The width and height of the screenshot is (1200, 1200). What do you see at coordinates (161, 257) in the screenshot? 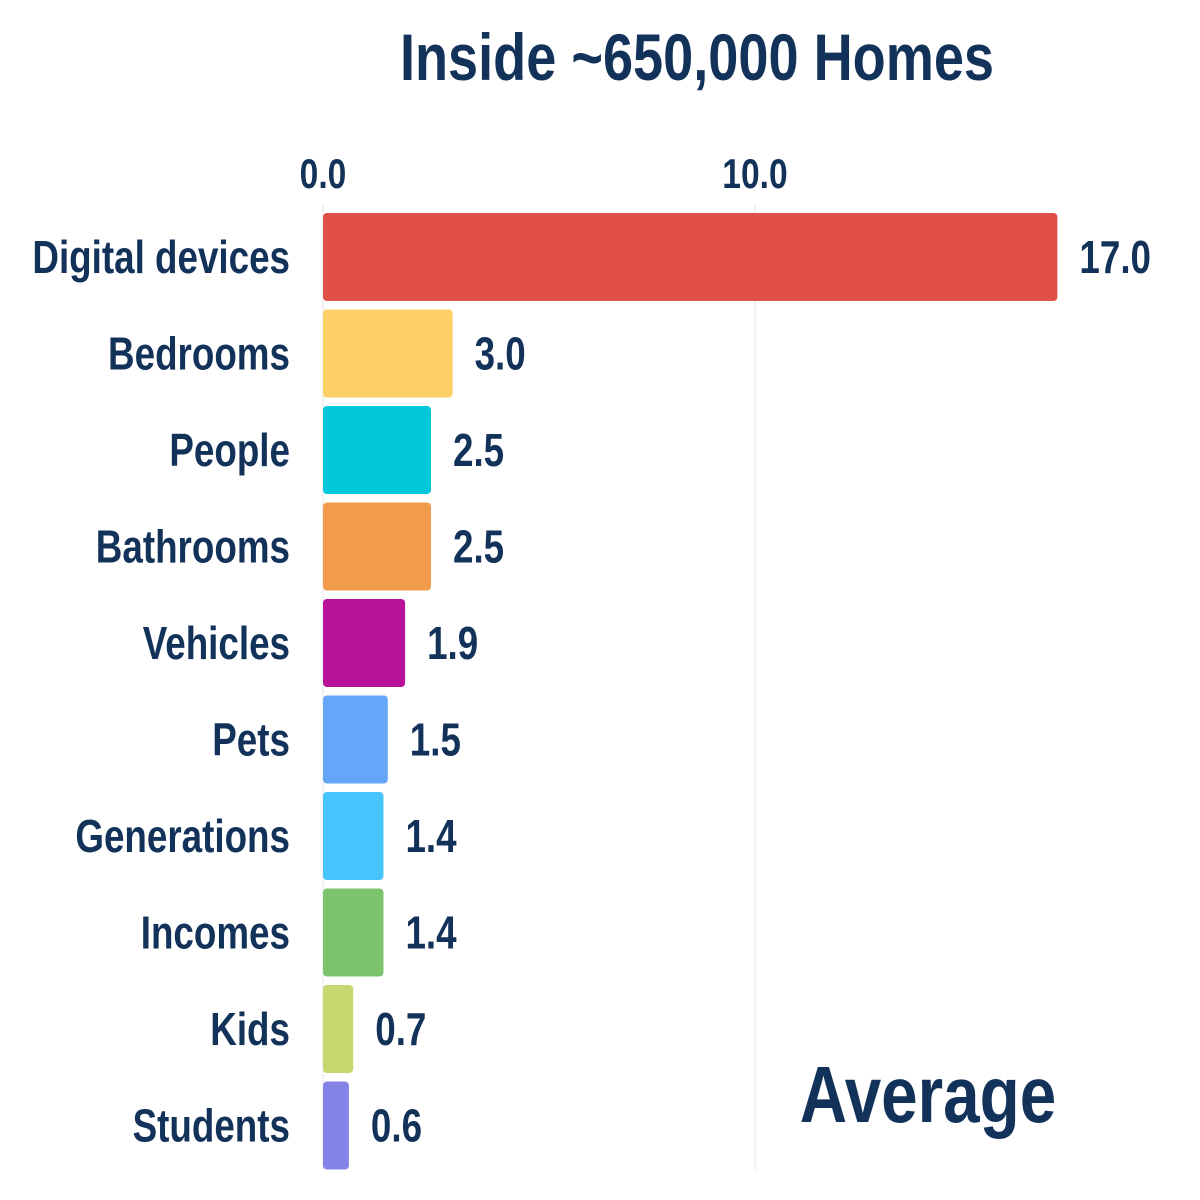
I see `category-label: Digital devices` at bounding box center [161, 257].